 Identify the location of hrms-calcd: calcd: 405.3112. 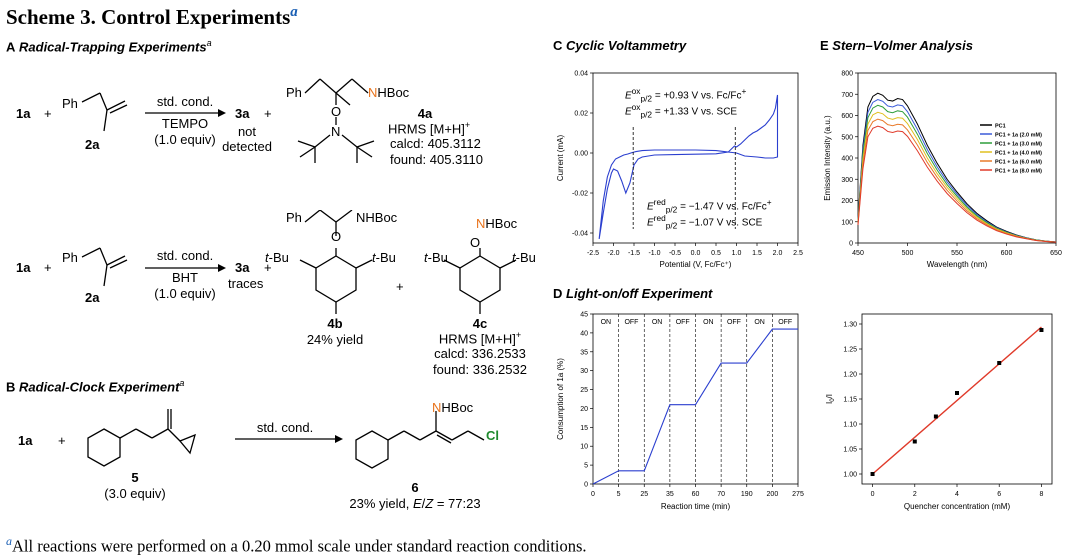
(435, 143).